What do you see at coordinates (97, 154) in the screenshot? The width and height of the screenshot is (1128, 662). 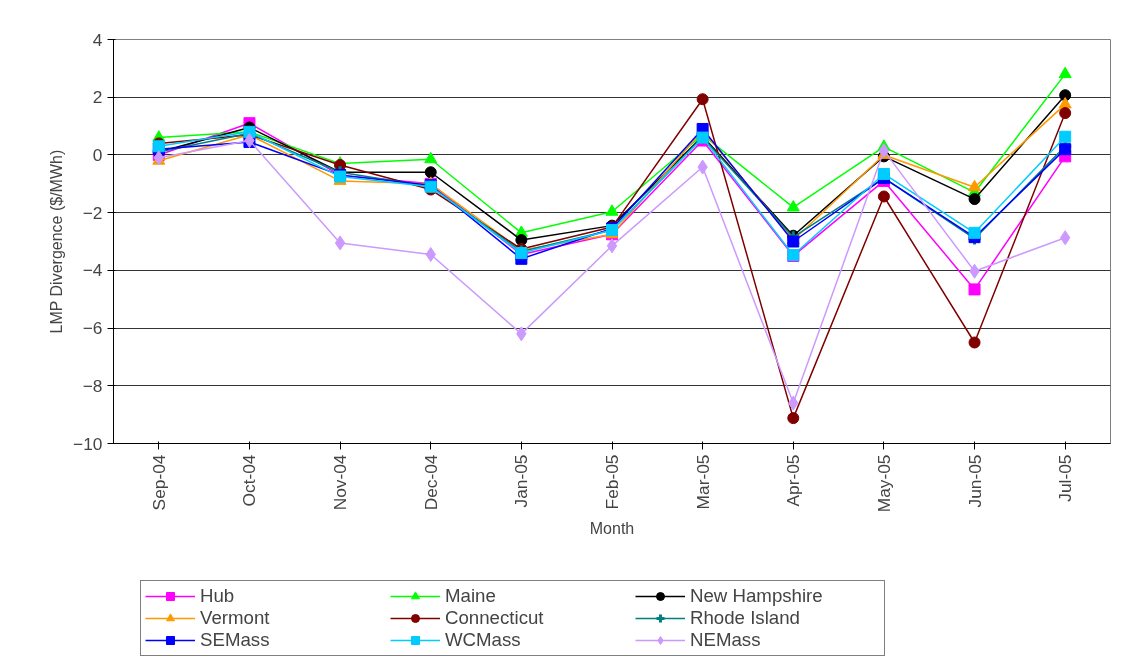 I see `y-tick-label: 0` at bounding box center [97, 154].